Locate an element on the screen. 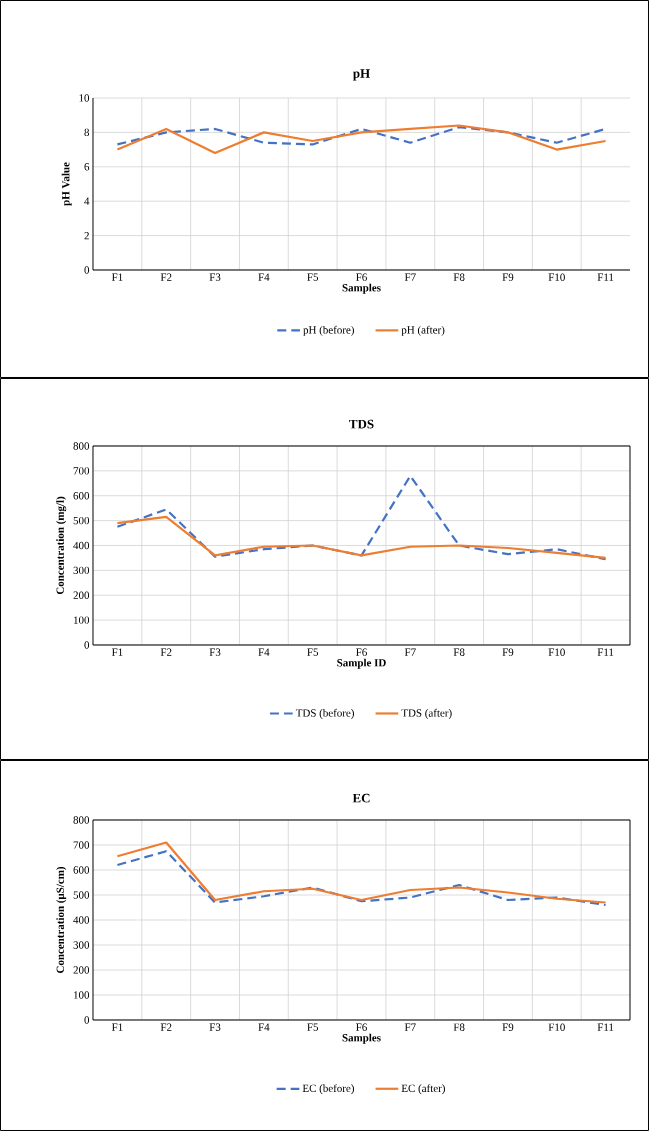 This screenshot has width=649, height=1131. legend-label: pH (after) is located at coordinates (423, 330).